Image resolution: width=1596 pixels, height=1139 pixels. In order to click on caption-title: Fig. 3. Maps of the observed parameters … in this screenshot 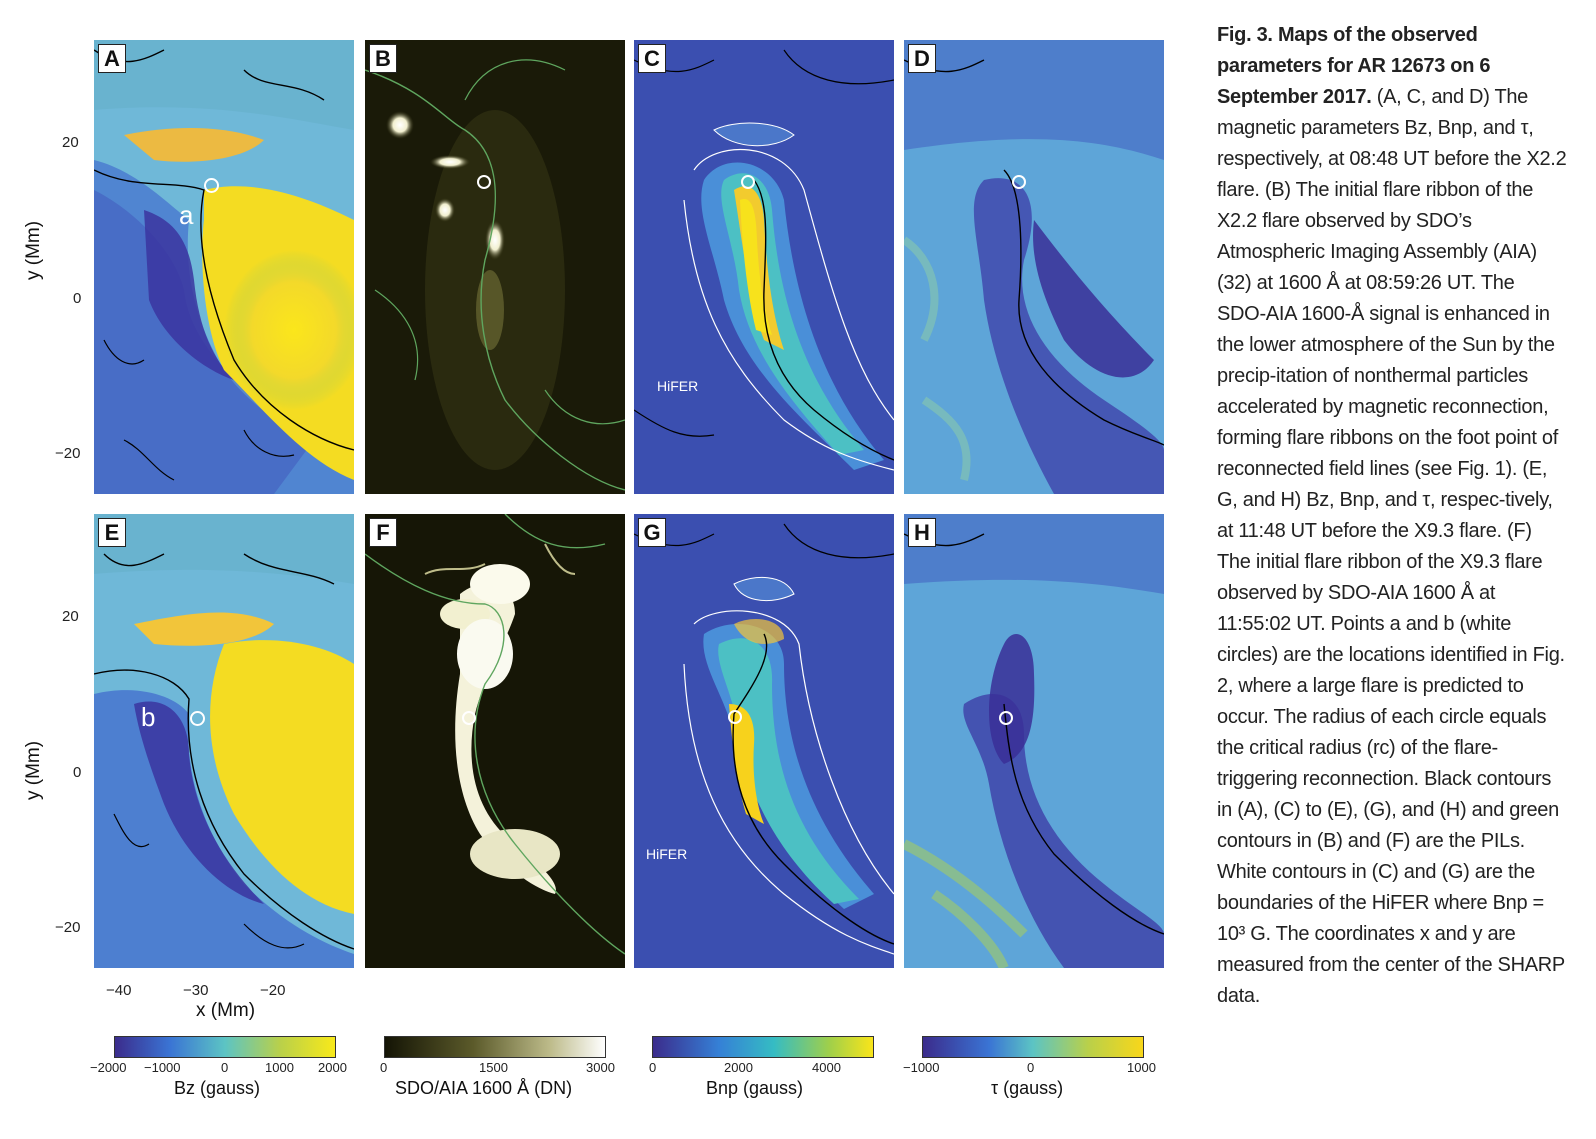, I will do `click(1354, 66)`.